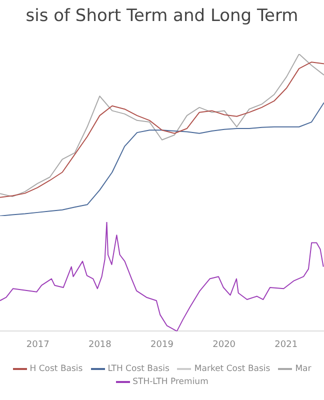 This screenshot has width=324, height=400. I want to click on legend-label: Market Cost Basis, so click(232, 369).